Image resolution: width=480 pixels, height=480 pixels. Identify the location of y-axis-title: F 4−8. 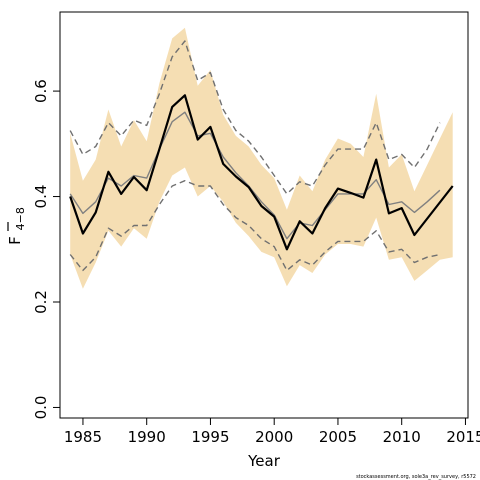
(16, 226).